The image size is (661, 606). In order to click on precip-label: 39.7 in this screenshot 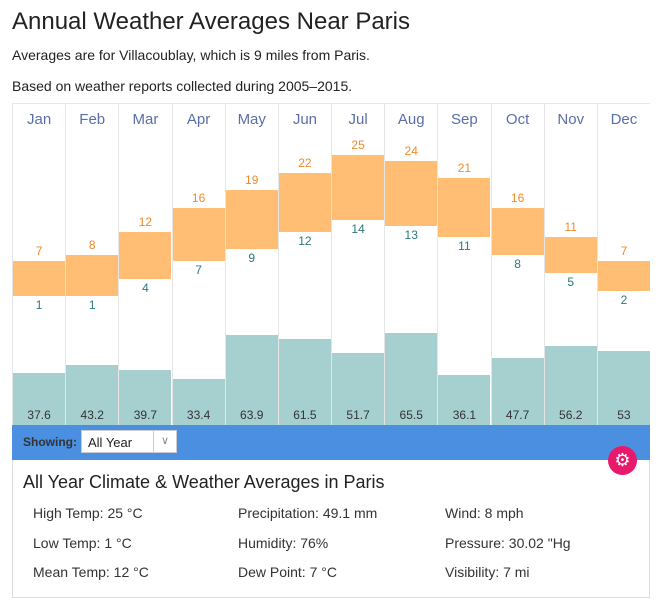, I will do `click(145, 415)`.